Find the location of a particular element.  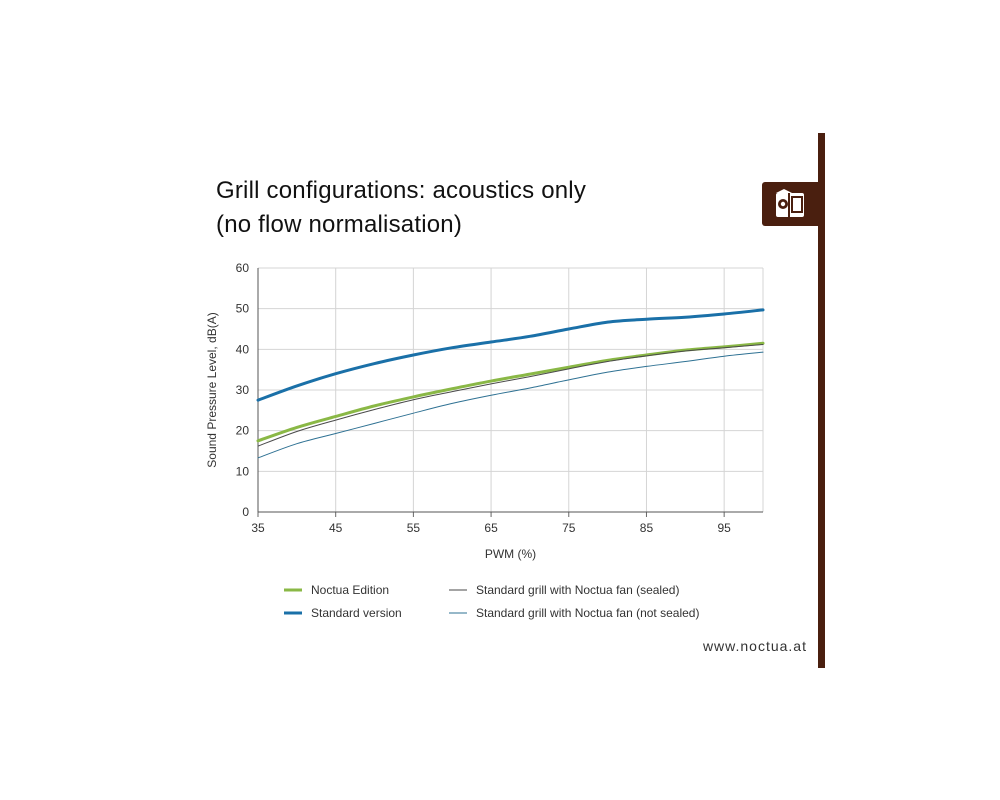

website-url: www.noctua.at is located at coordinates (754, 646).